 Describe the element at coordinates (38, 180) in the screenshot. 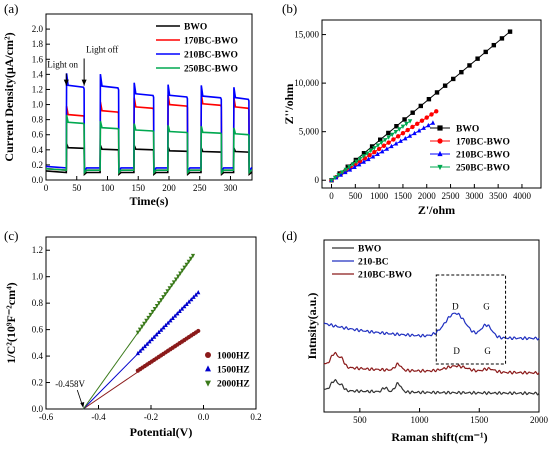

I see `y-tick-label: 0.0` at that location.